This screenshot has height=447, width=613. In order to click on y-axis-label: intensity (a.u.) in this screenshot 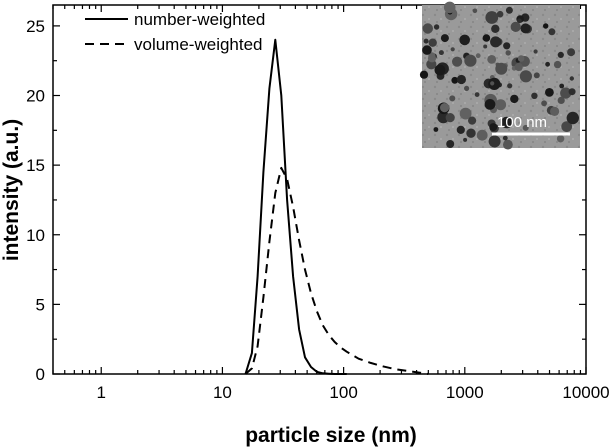, I will do `click(11, 190)`.